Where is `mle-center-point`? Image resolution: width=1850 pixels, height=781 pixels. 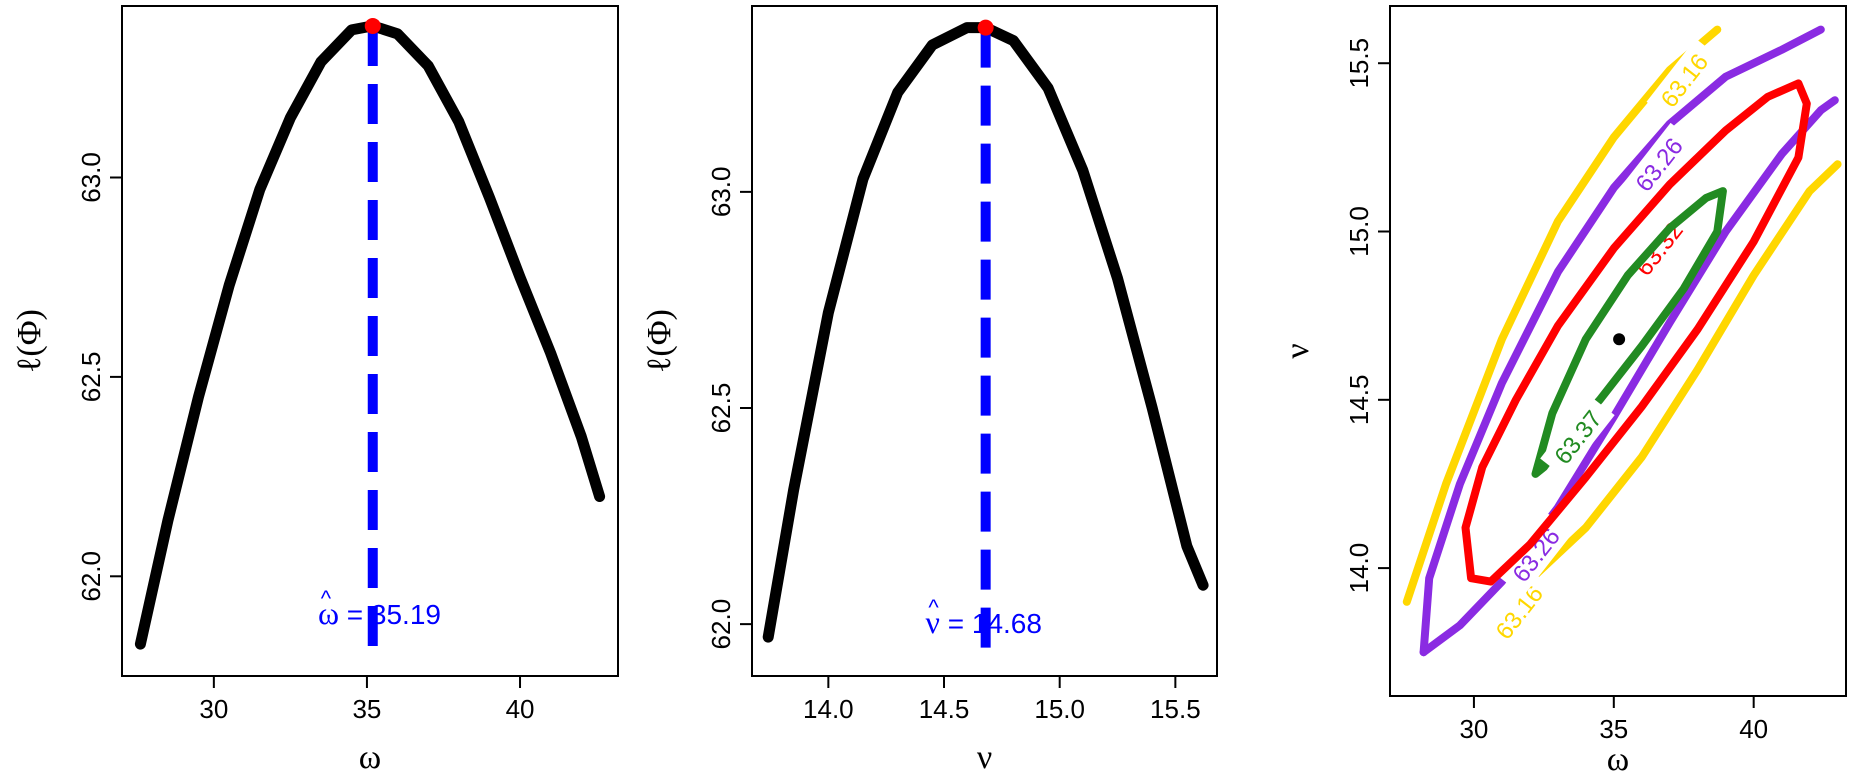
mle-center-point is located at coordinates (1619, 339).